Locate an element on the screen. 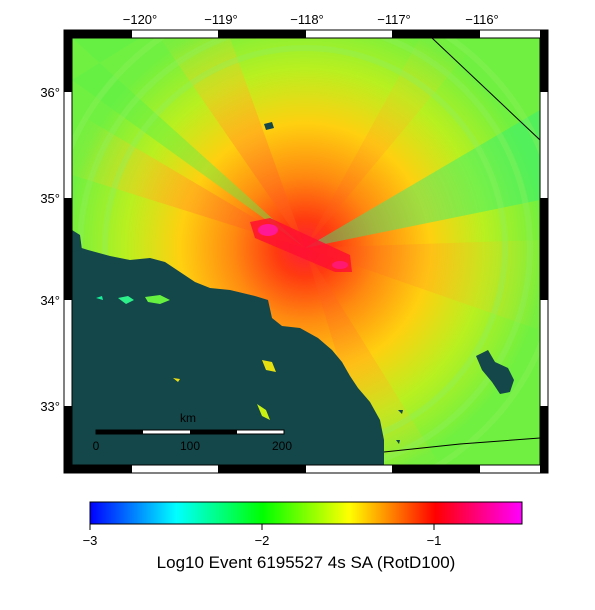 Image resolution: width=595 pixels, height=610 pixels. lat-tick: 34° is located at coordinates (50, 300).